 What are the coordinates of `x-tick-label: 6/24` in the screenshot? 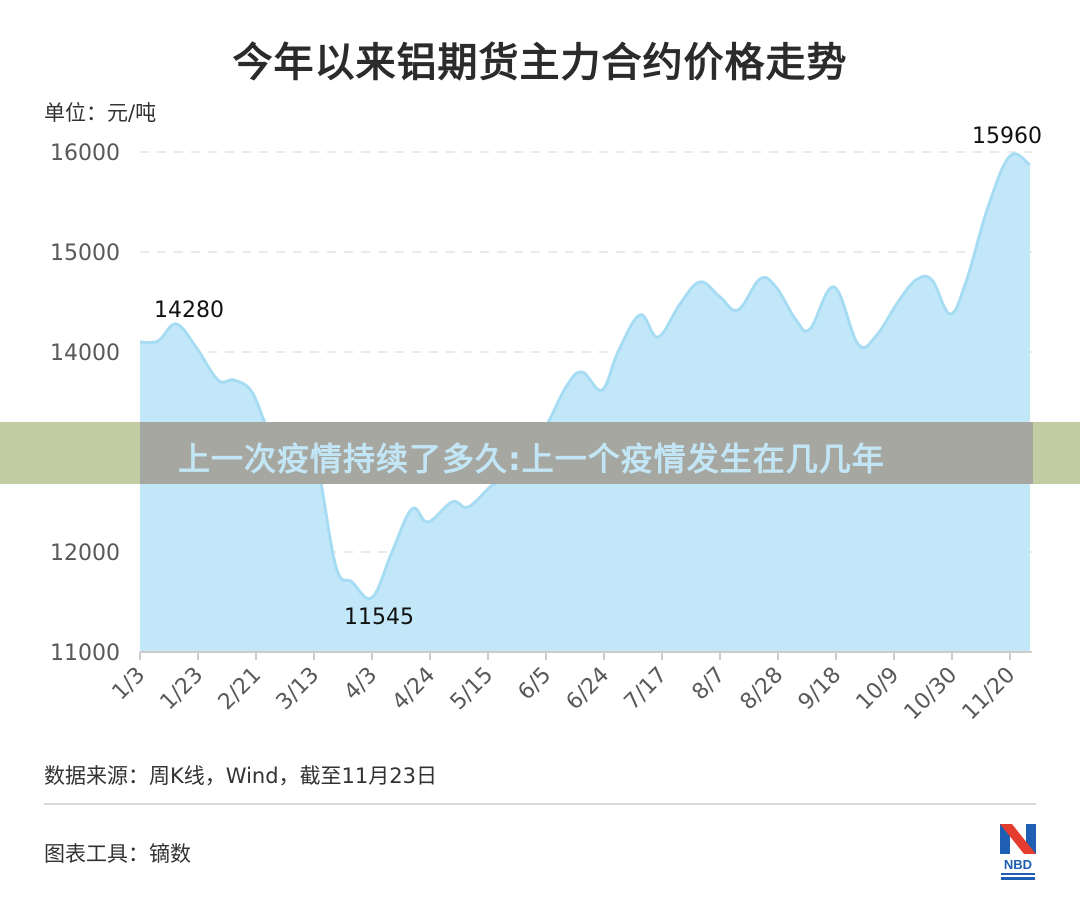 It's located at (588, 689).